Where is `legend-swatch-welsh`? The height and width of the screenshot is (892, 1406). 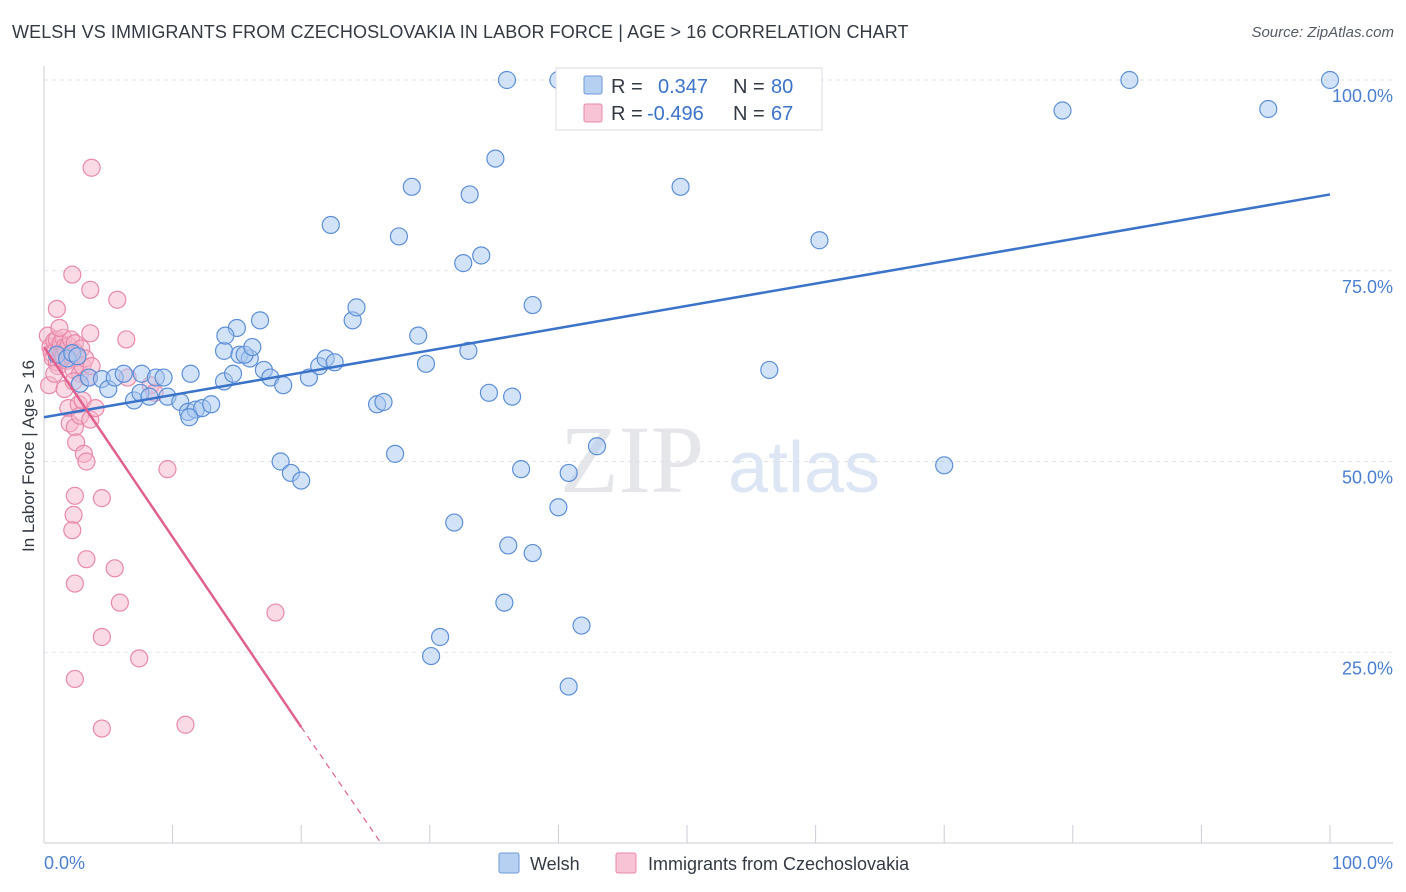 legend-swatch-welsh is located at coordinates (593, 85).